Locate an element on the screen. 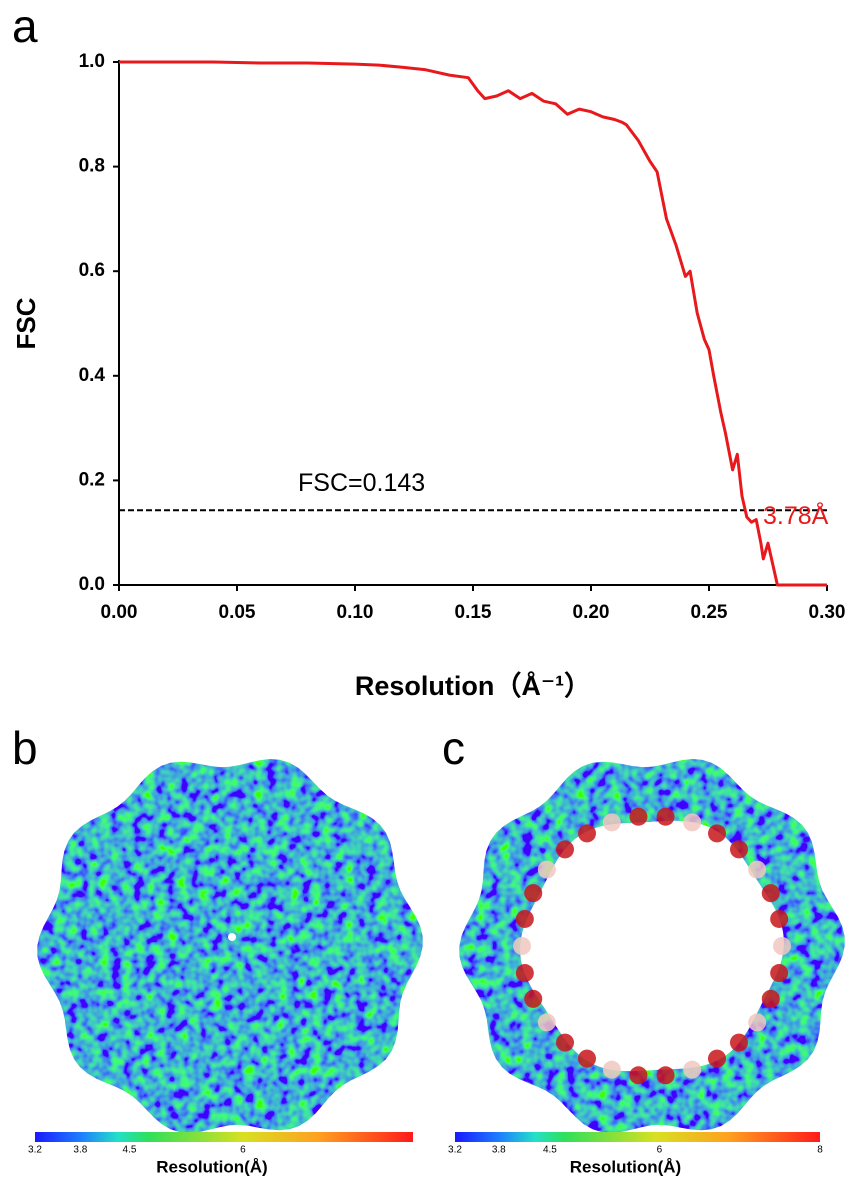  x-axis-label: Resolution（Å⁻¹） is located at coordinates (473, 685).